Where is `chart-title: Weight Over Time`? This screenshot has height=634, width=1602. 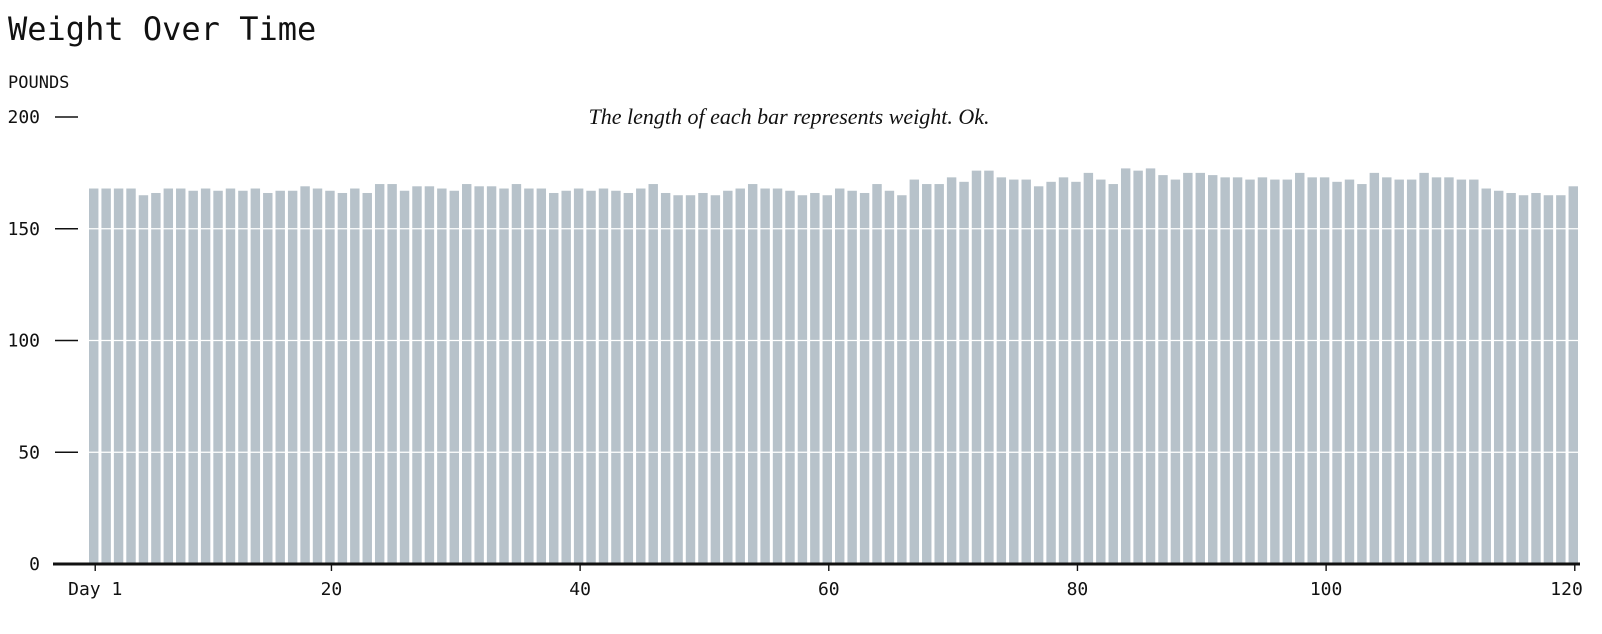 chart-title: Weight Over Time is located at coordinates (162, 29).